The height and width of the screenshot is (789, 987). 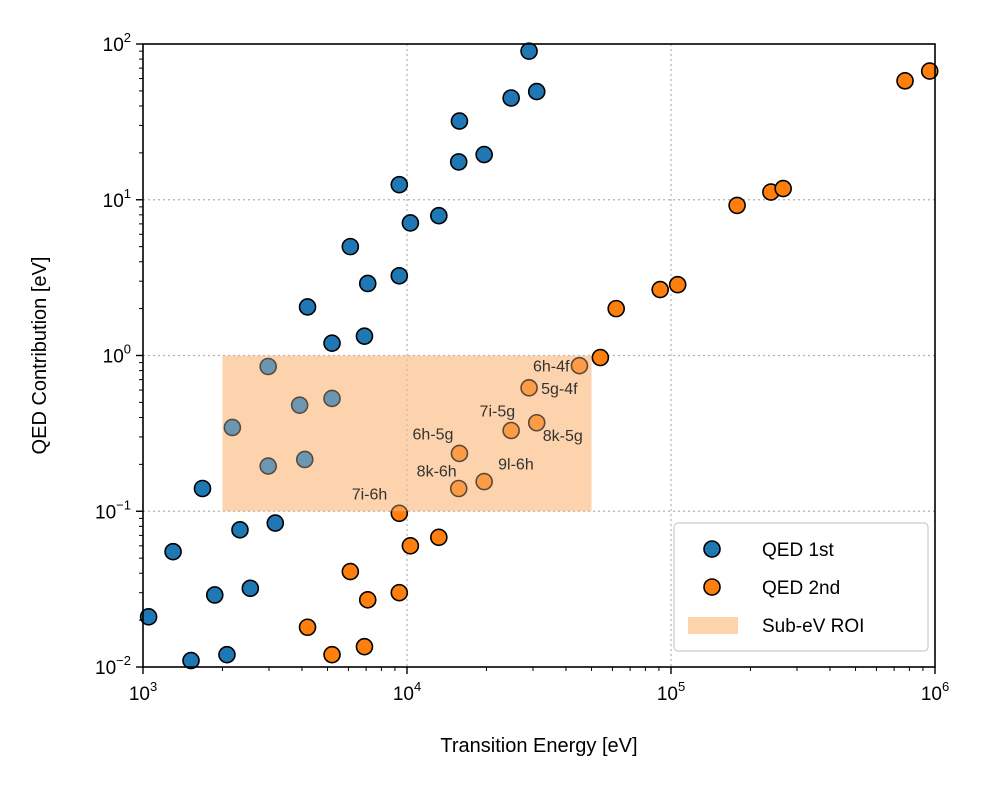 I want to click on x-tick-exponent: 4, so click(x=417, y=686).